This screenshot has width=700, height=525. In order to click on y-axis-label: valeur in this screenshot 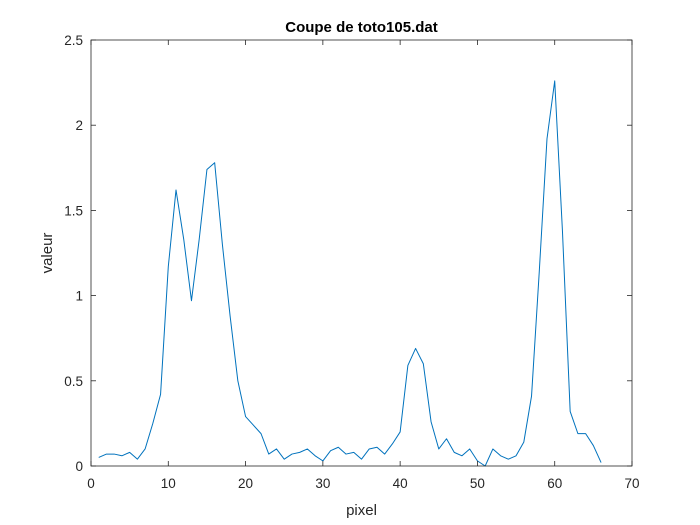, I will do `click(47, 253)`.